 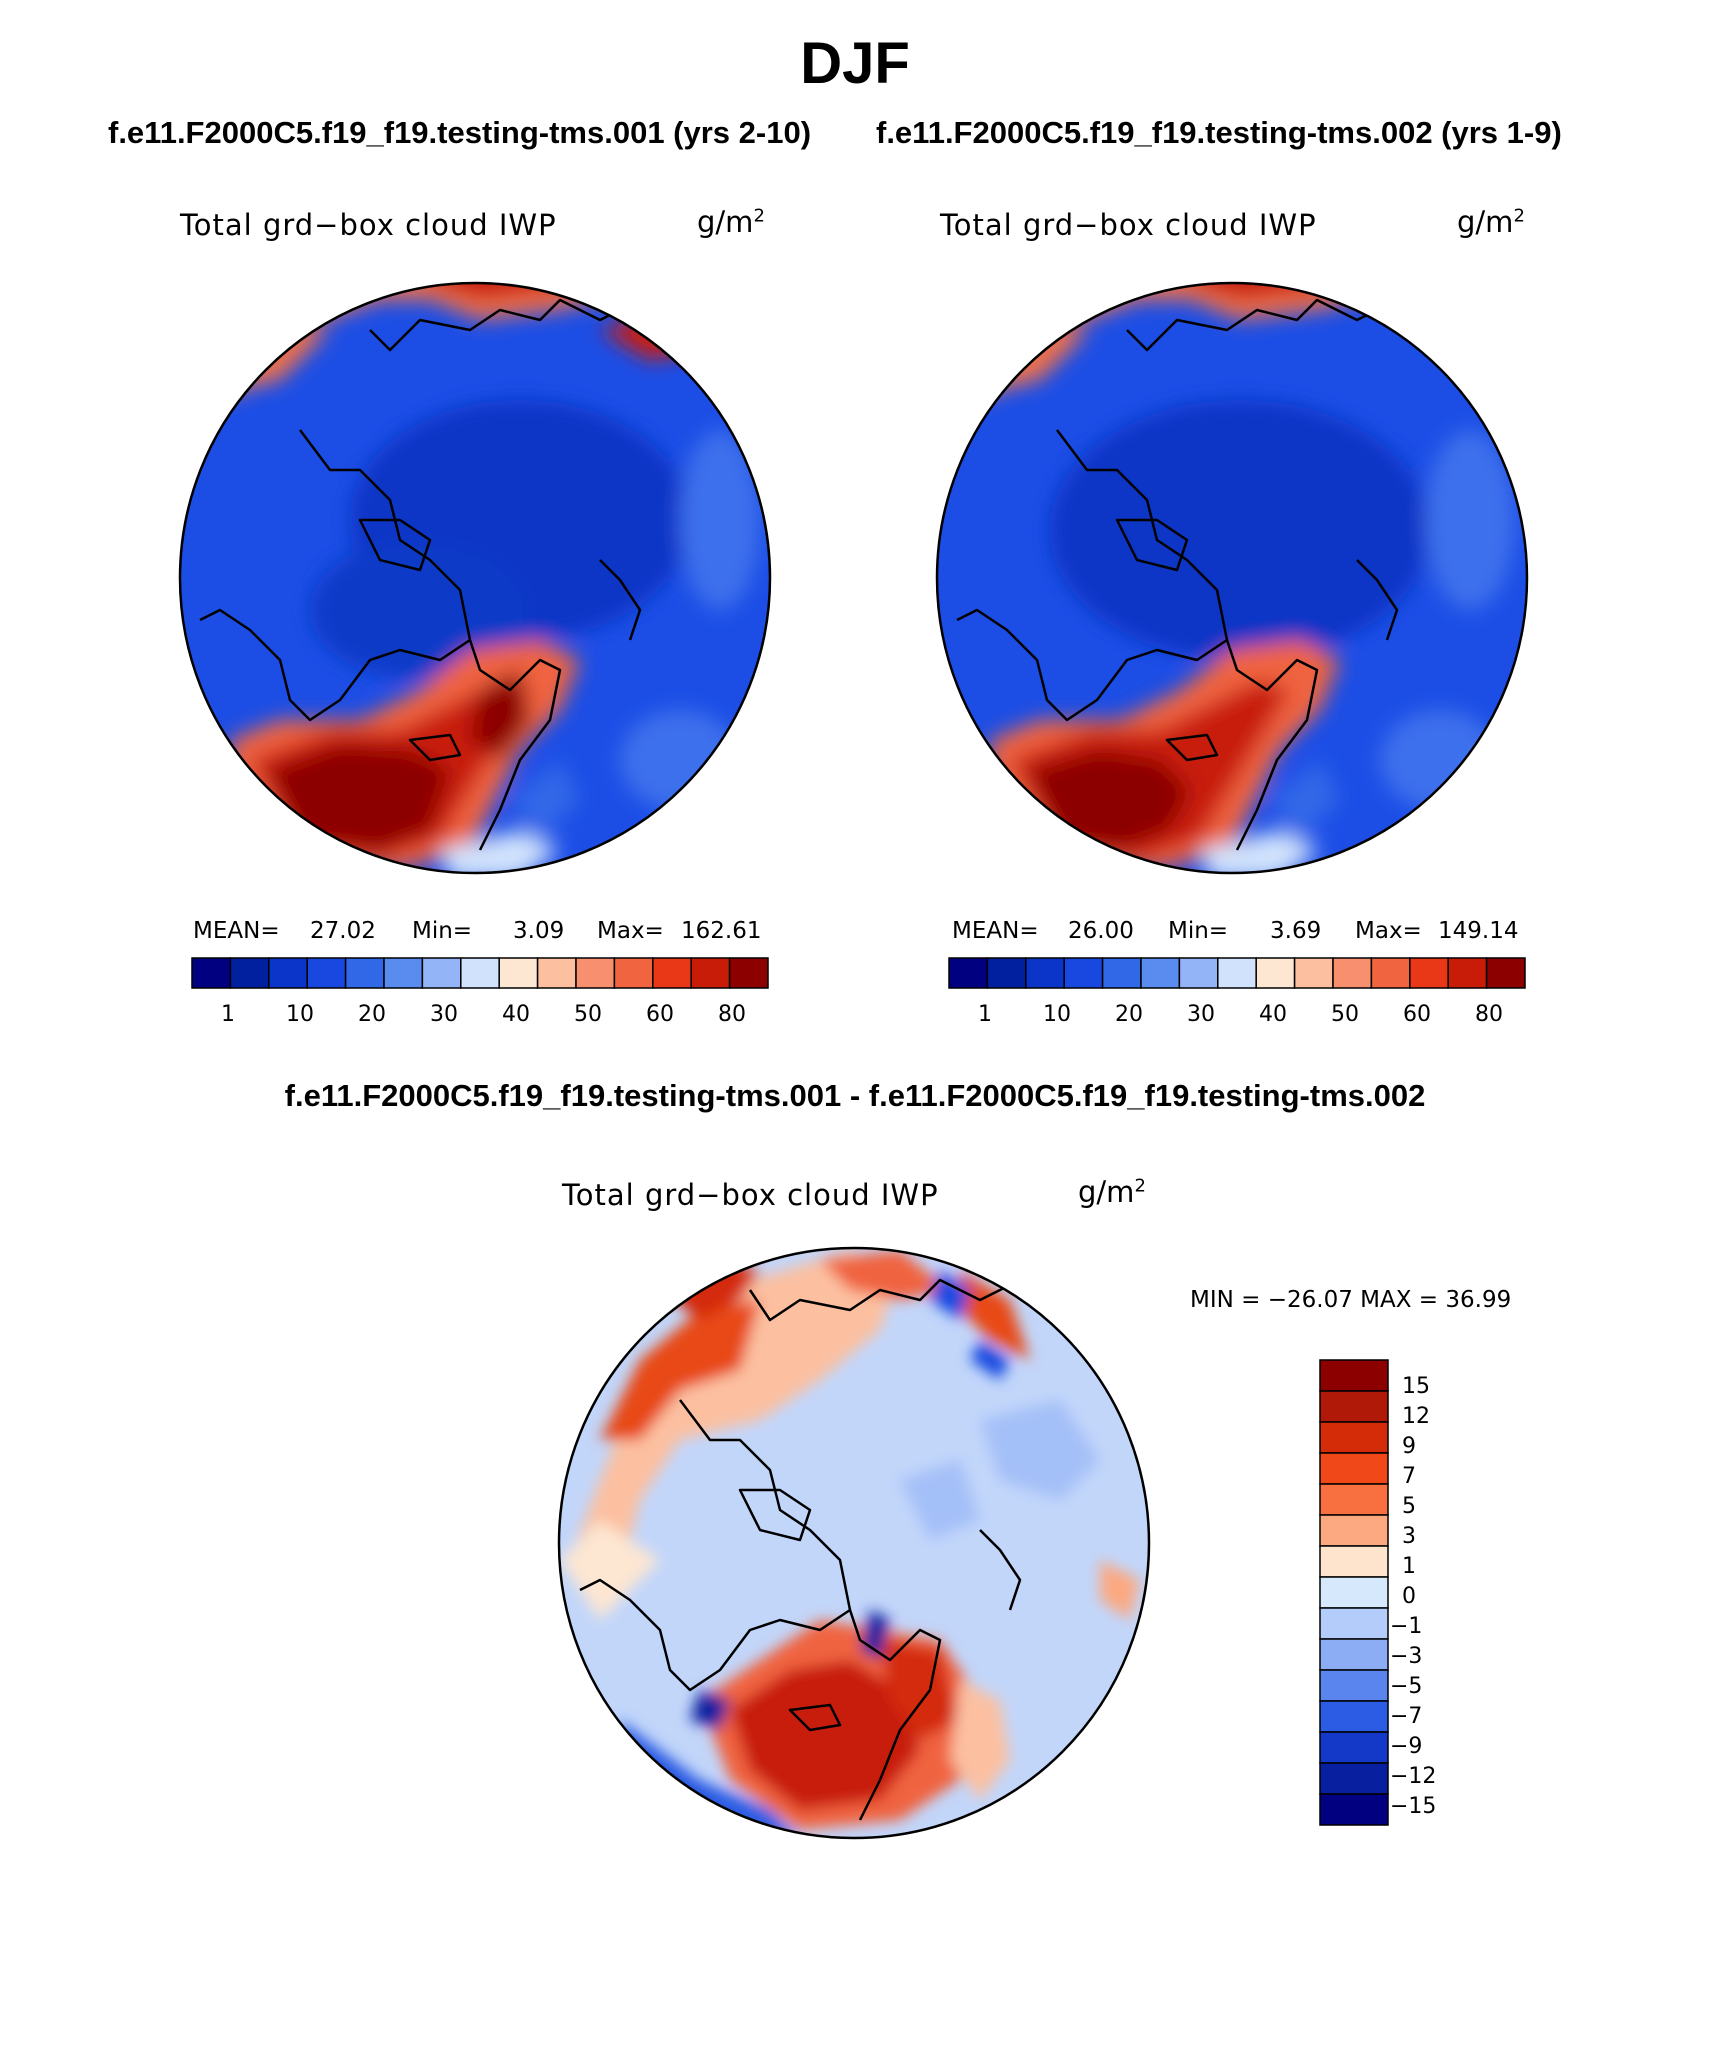 I want to click on cb1-tick: 10, so click(x=300, y=1014).